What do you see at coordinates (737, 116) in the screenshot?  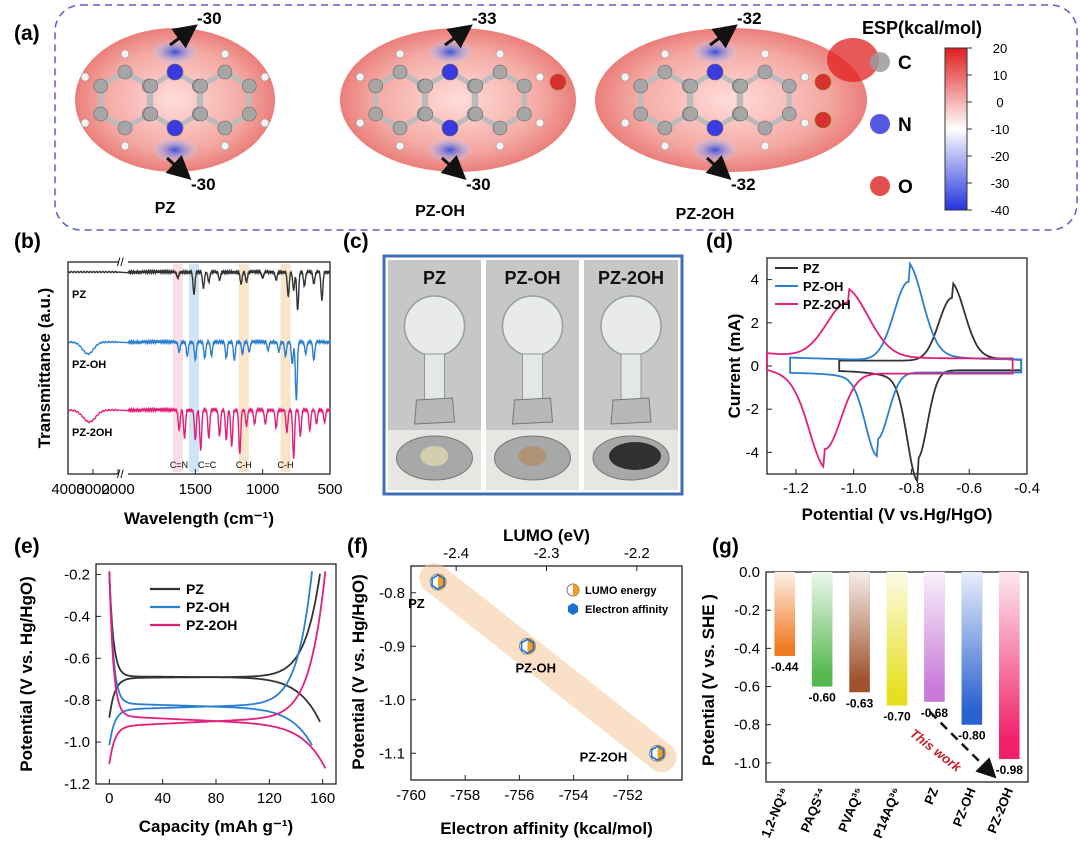 I see `molecule-pz-2oh: -32 -32 PZ-2OH` at bounding box center [737, 116].